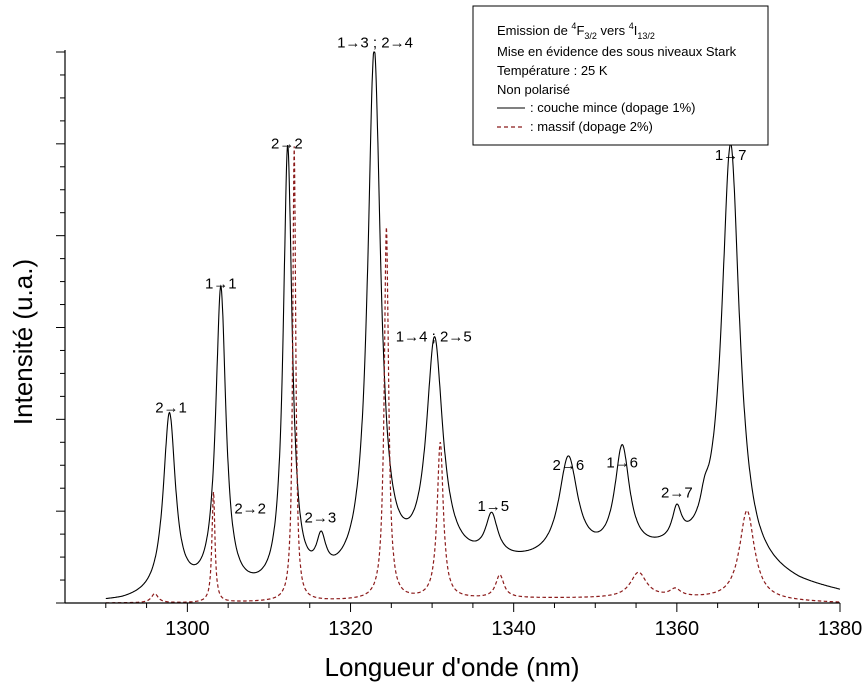  Describe the element at coordinates (484, 621) in the screenshot. I see `x-ticks: 1300 1320 1340 1360 1380` at that location.